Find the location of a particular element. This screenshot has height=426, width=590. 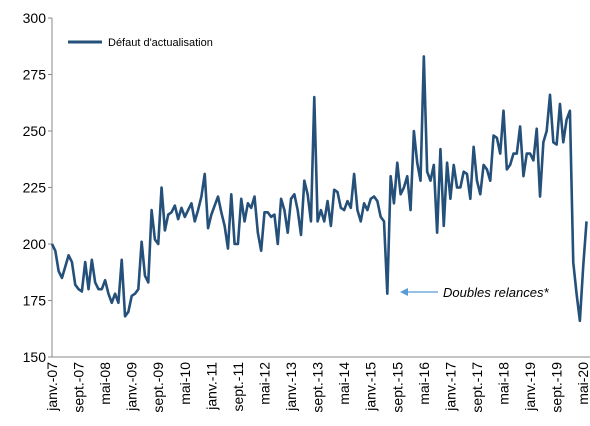

x-tick-label: janv.-19 is located at coordinates (530, 387).